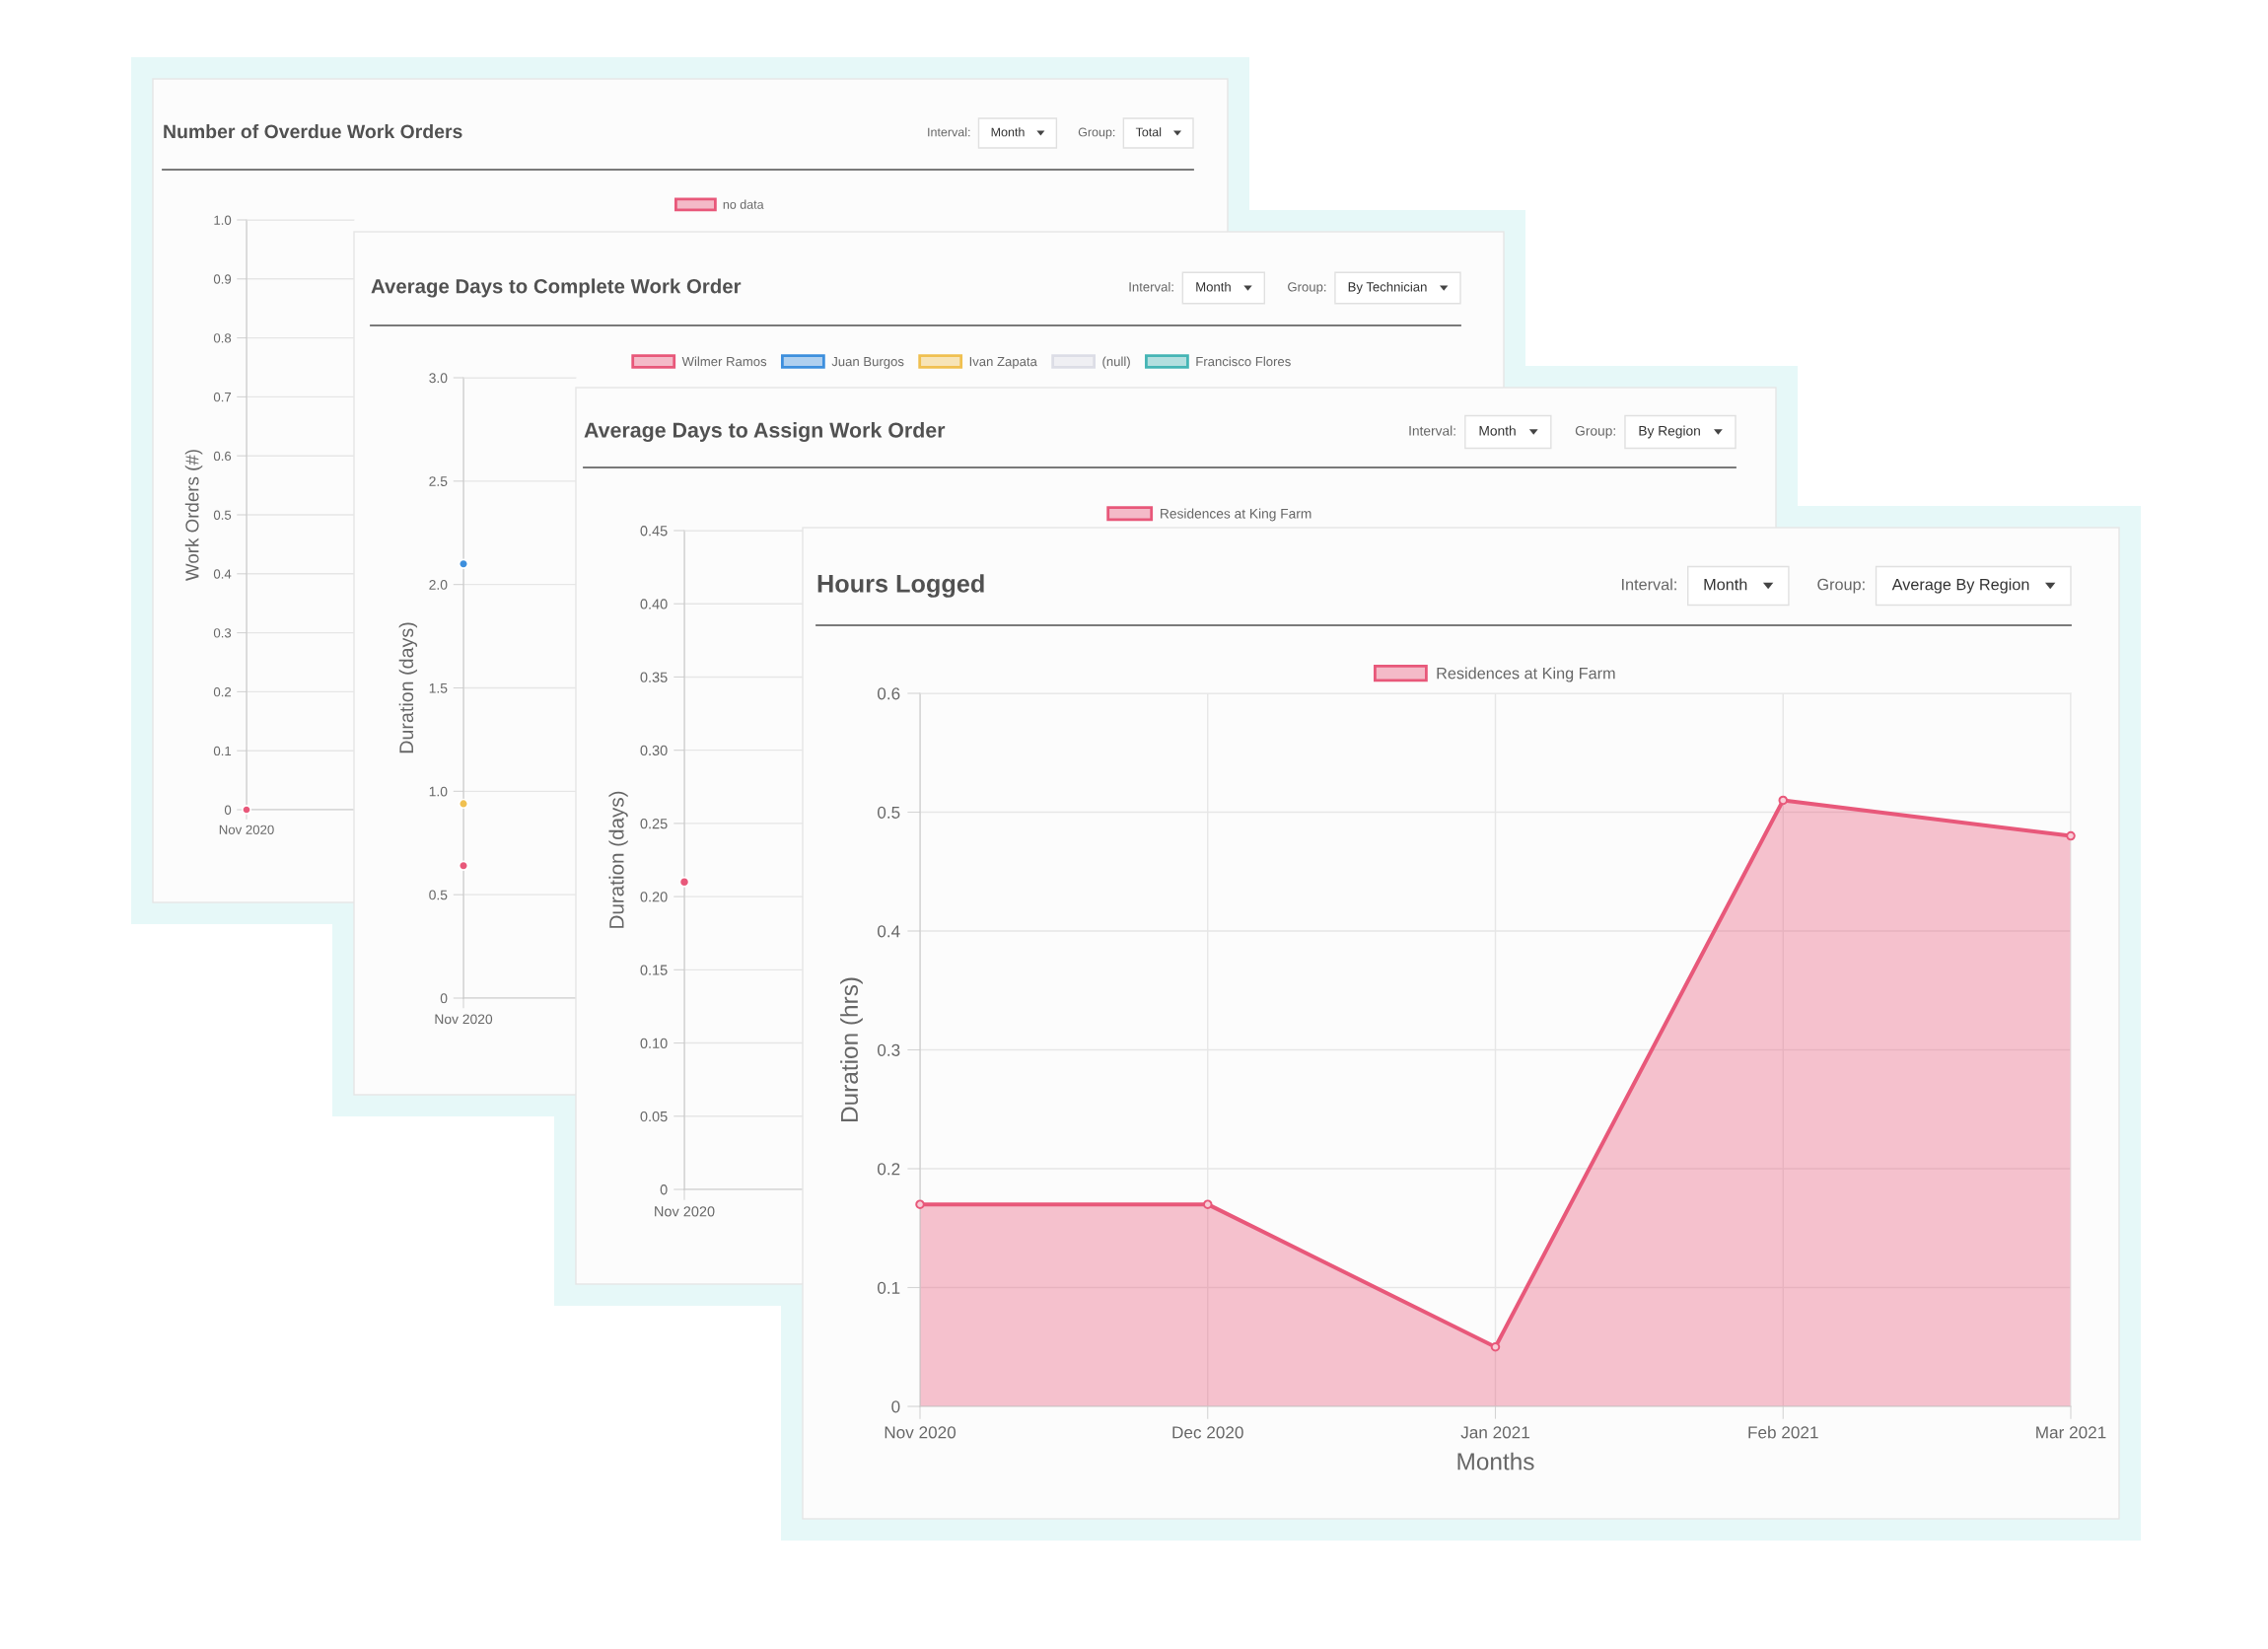  What do you see at coordinates (743, 204) in the screenshot?
I see `legend-label: no data` at bounding box center [743, 204].